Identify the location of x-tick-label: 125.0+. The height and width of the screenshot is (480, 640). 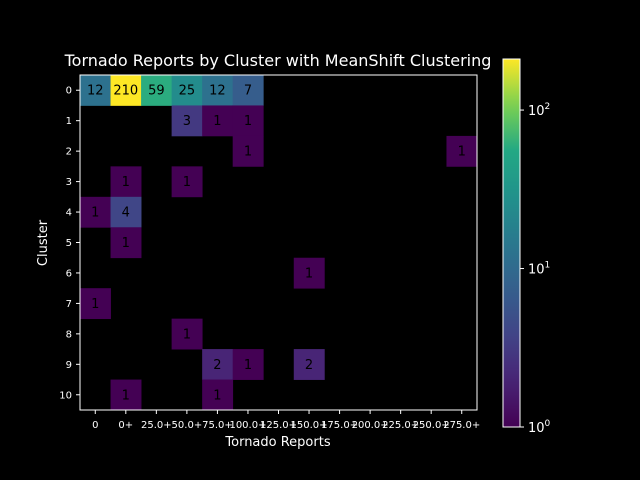
(278, 425).